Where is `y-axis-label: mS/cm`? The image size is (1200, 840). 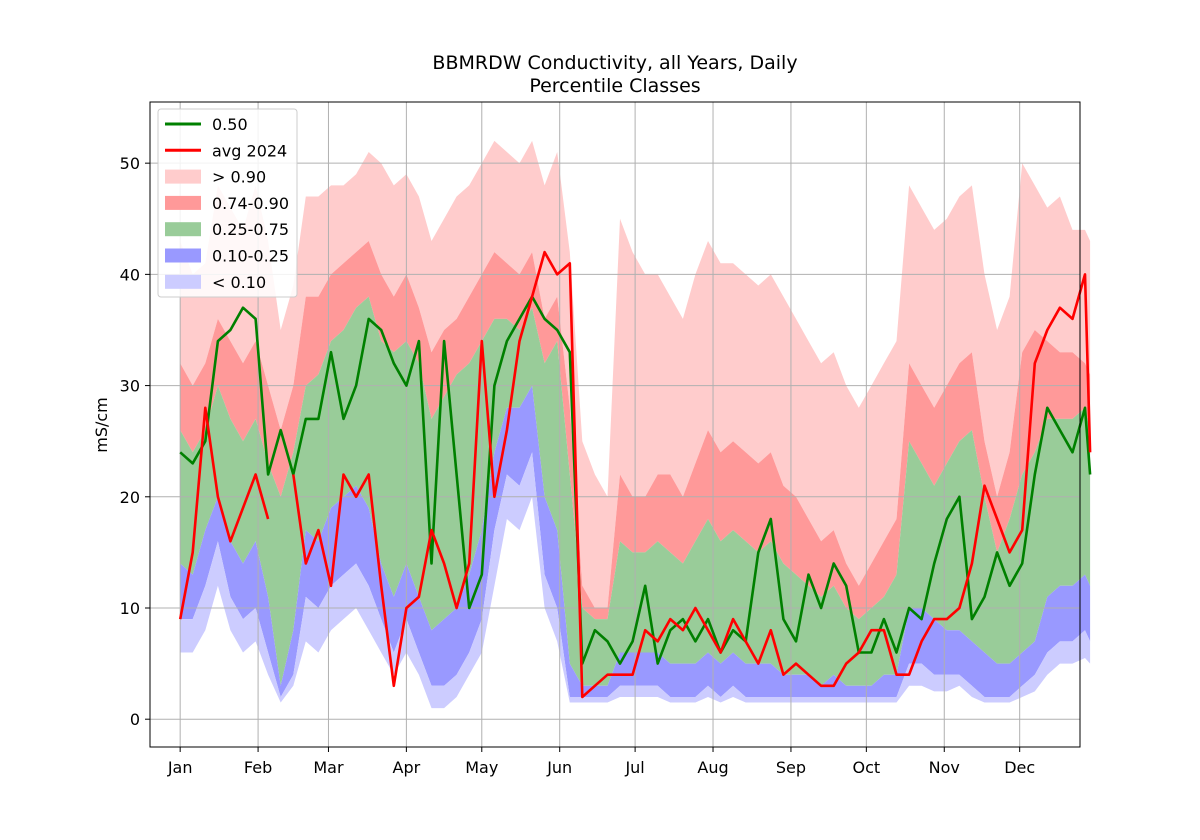 y-axis-label: mS/cm is located at coordinates (101, 425).